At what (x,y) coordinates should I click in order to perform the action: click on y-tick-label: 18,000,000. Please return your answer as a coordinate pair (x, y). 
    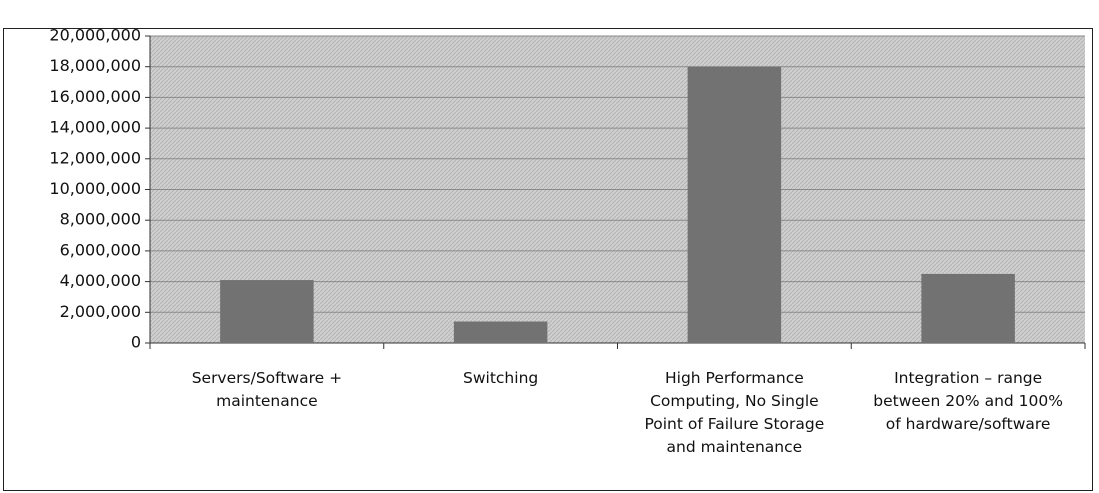
    Looking at the image, I should click on (95, 65).